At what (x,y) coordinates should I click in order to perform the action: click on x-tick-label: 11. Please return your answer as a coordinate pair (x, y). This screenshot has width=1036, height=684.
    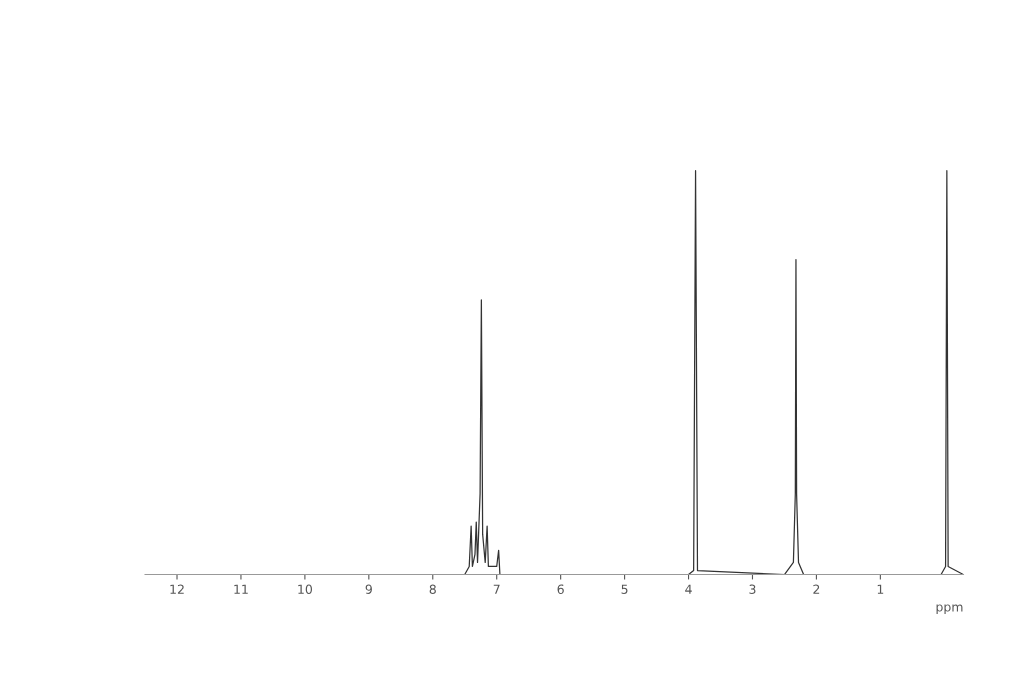
    Looking at the image, I should click on (241, 589).